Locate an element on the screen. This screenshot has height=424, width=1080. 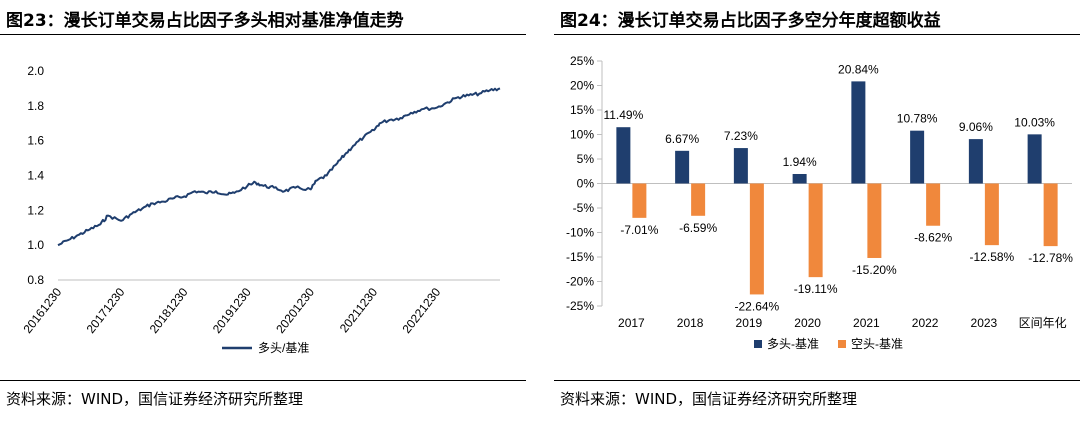
x-category-label: 2018 is located at coordinates (690, 323).